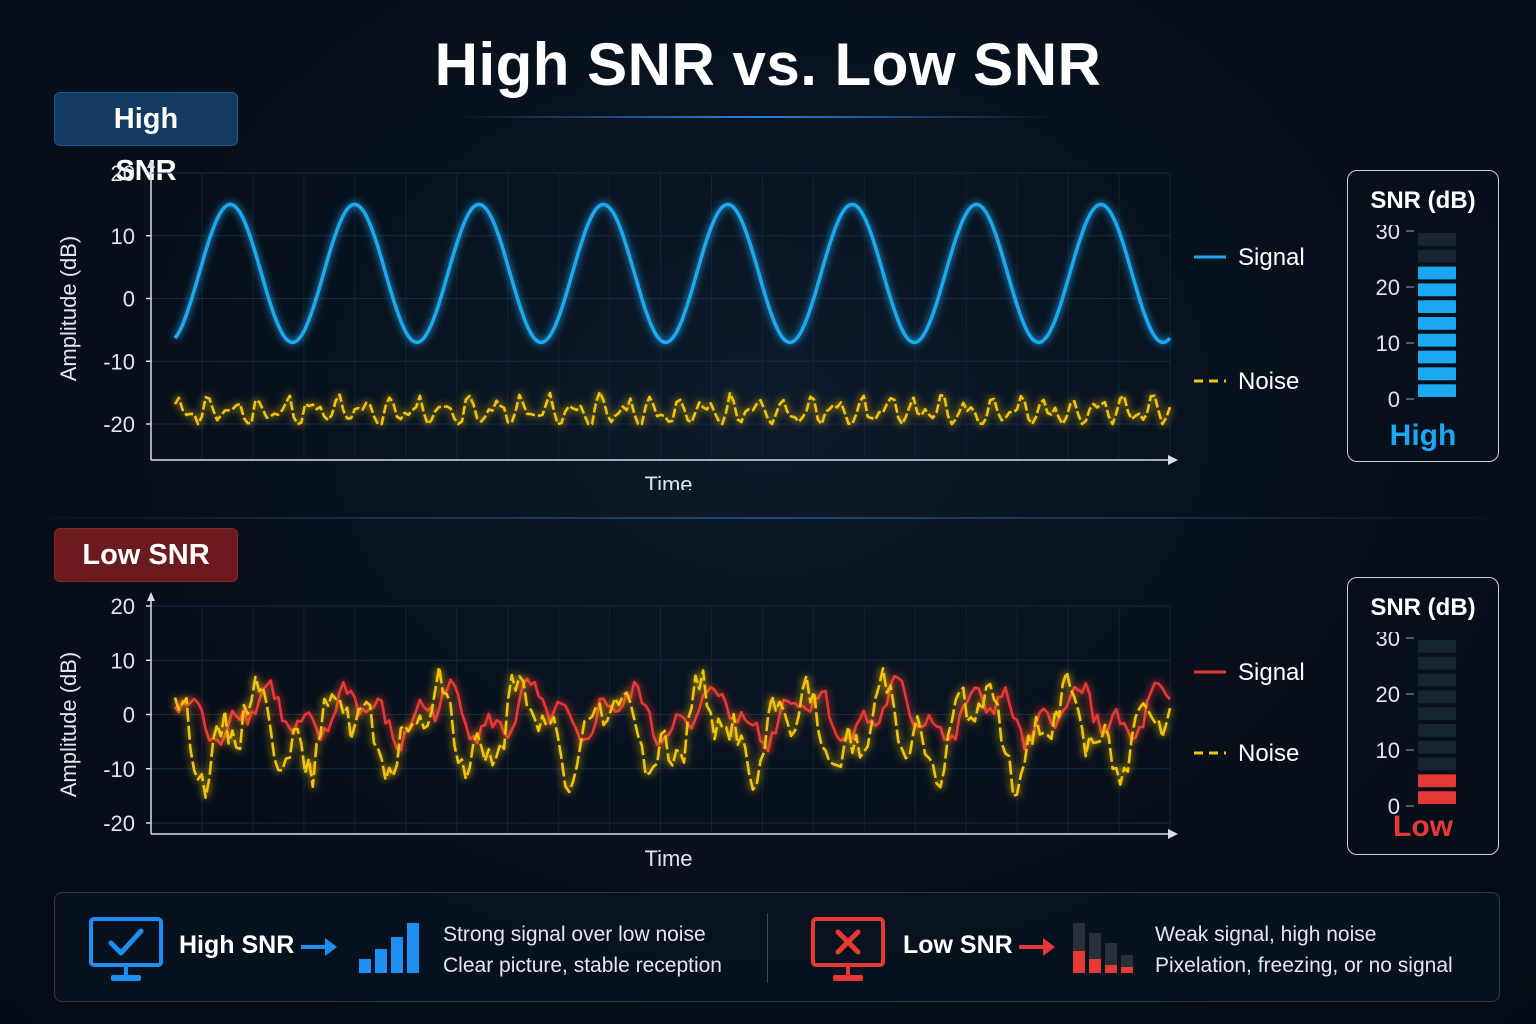 The width and height of the screenshot is (1536, 1024). What do you see at coordinates (126, 949) in the screenshot?
I see `monitor-check-icon` at bounding box center [126, 949].